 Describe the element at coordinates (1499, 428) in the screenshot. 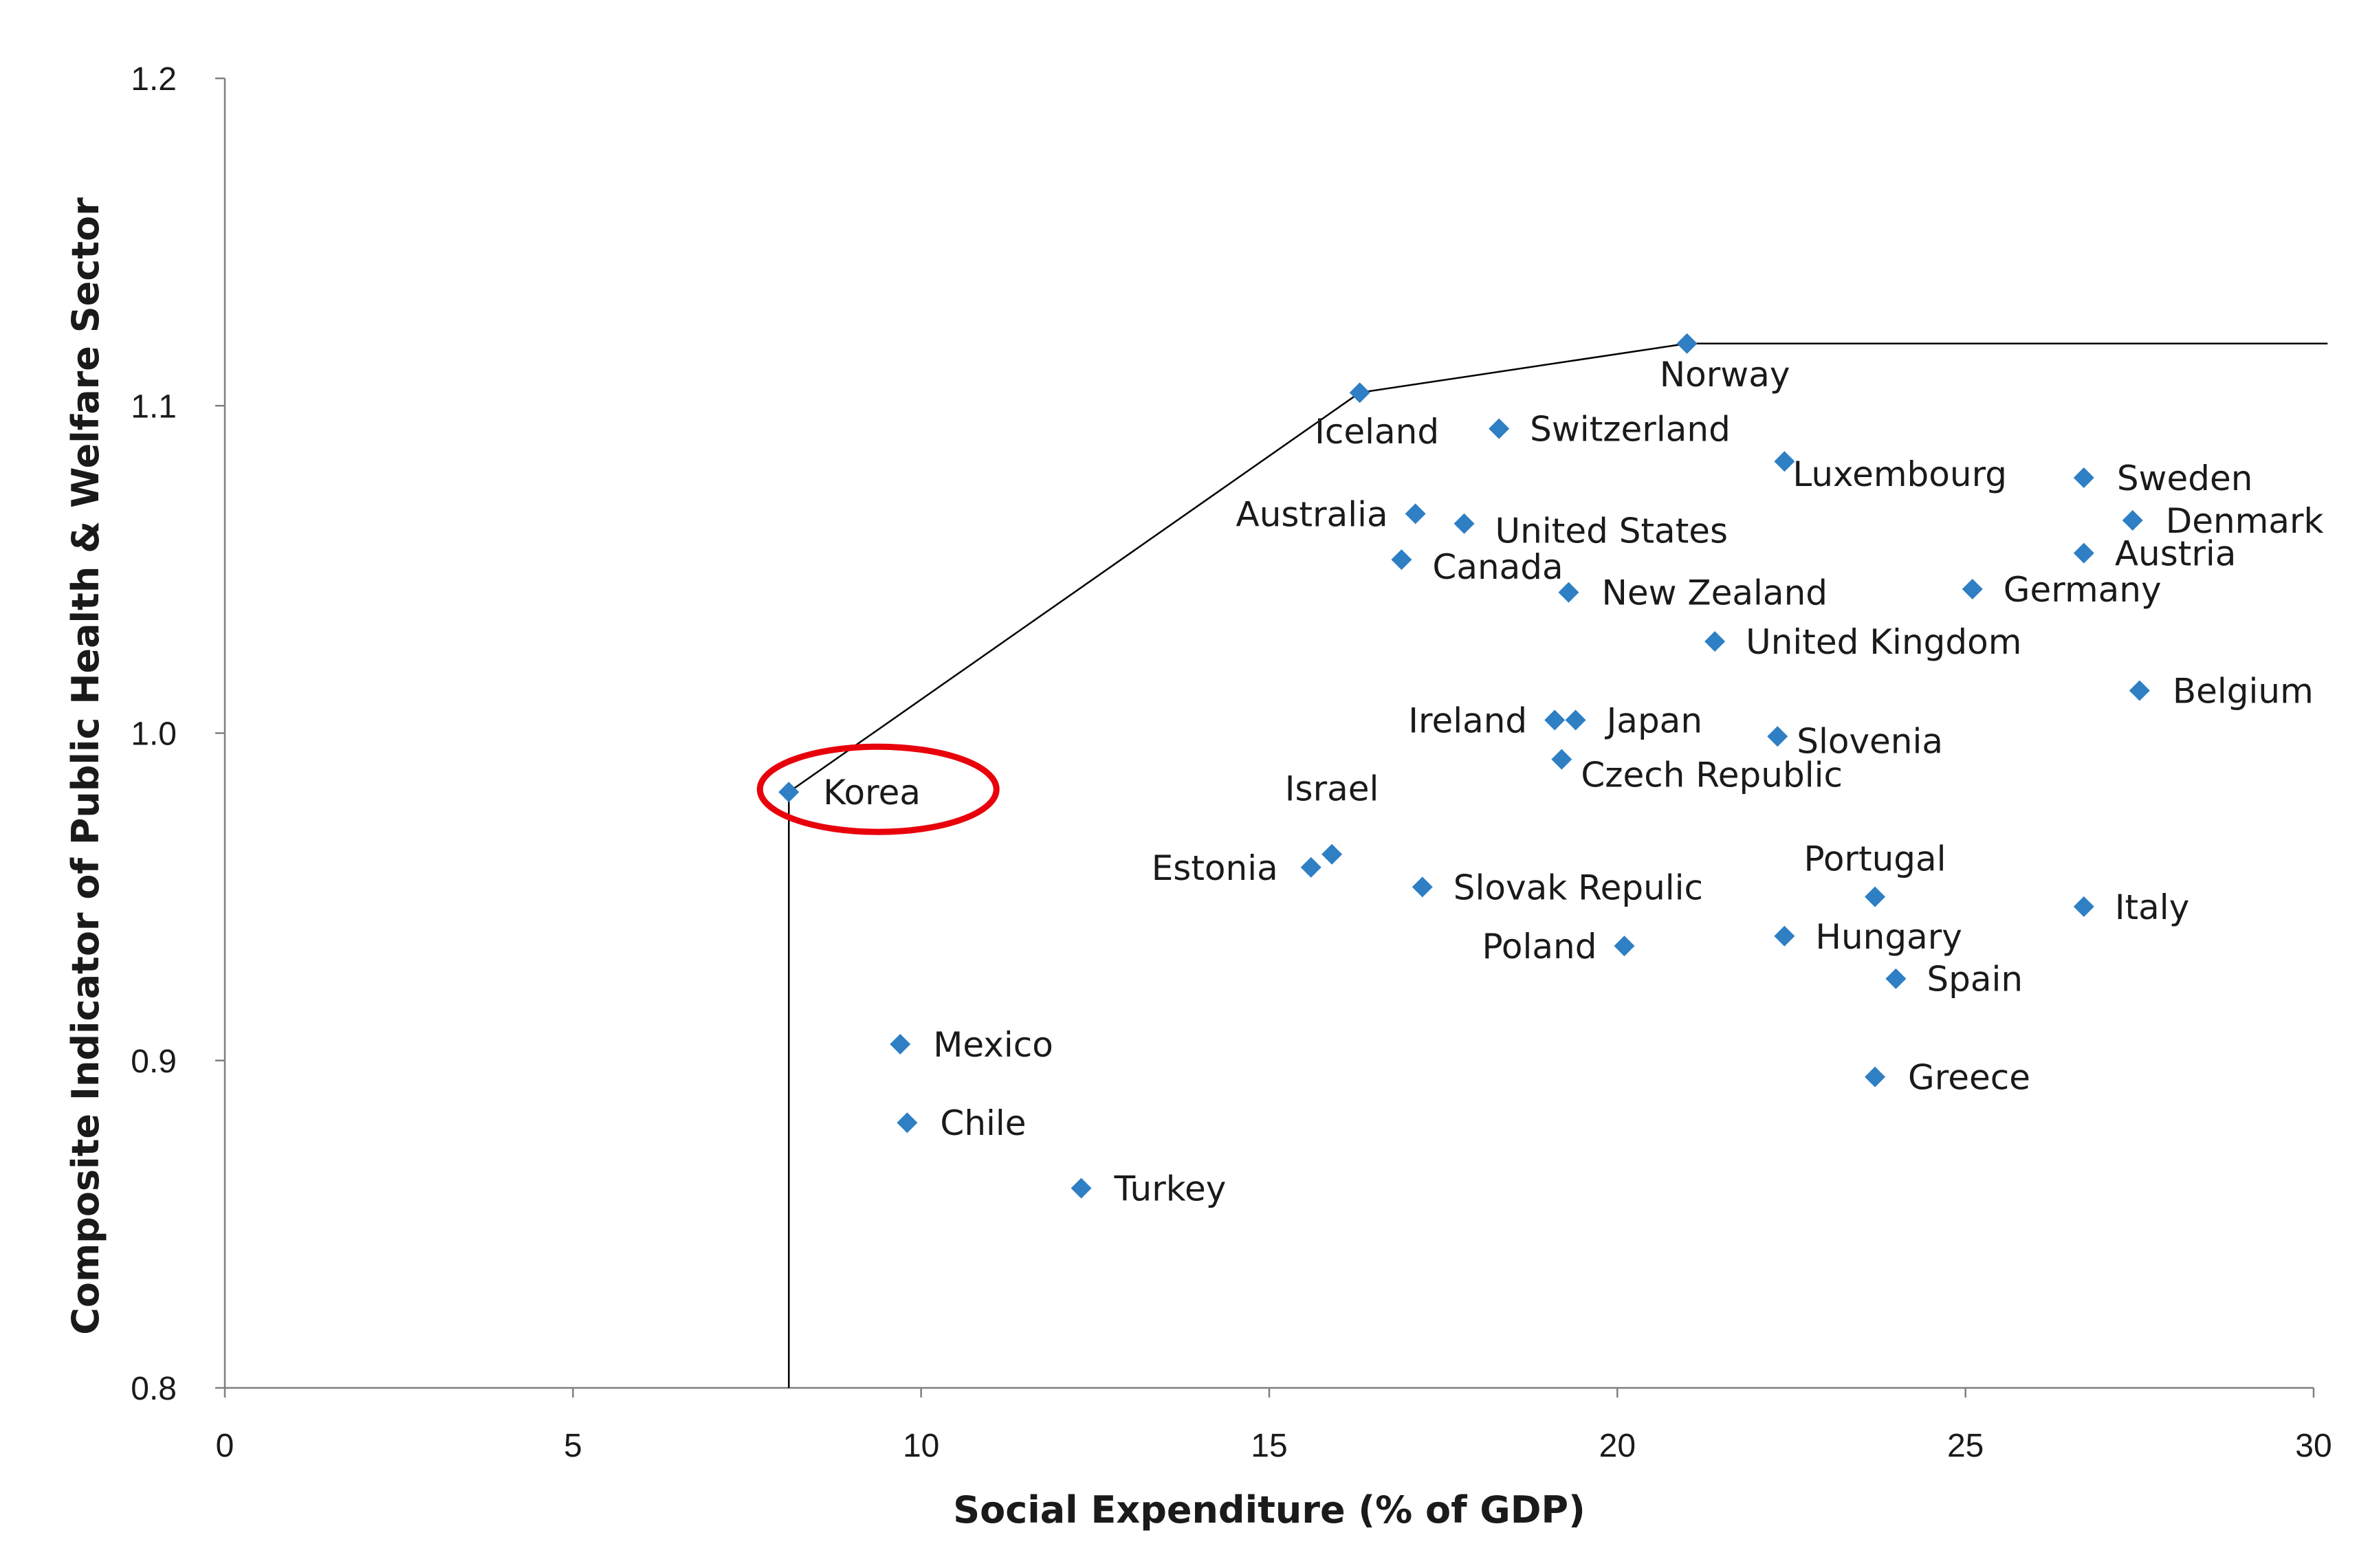

I see `point-switzerland` at that location.